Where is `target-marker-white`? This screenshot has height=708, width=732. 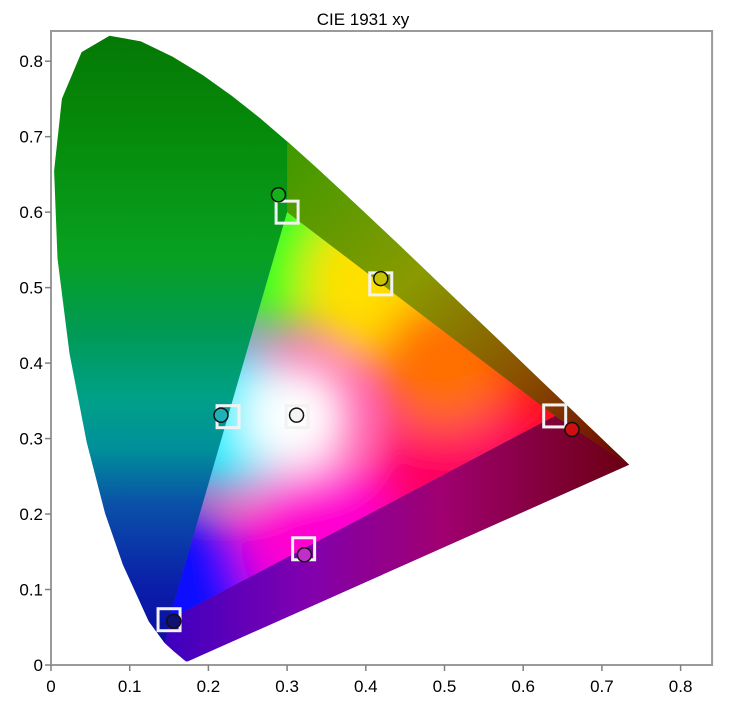 target-marker-white is located at coordinates (297, 417).